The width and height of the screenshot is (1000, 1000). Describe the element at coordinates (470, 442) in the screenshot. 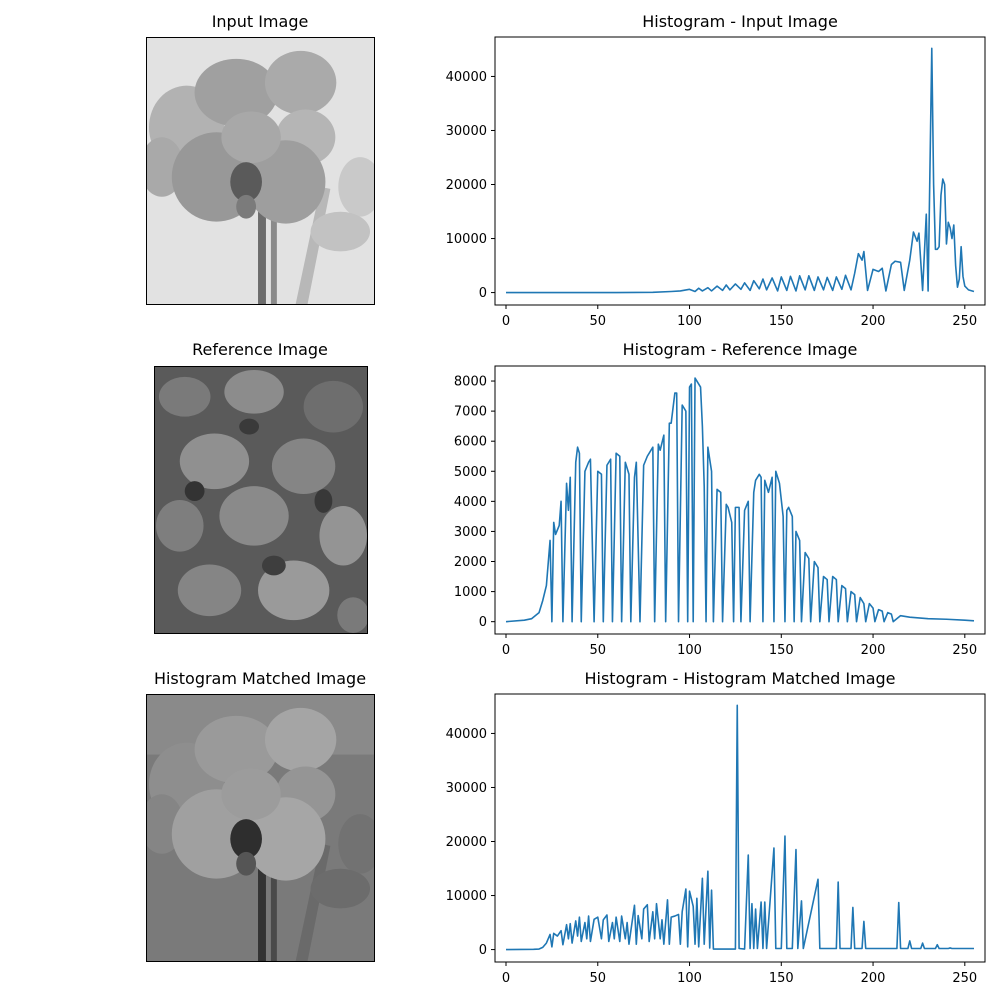

I see `y-tick-label: 6000` at that location.